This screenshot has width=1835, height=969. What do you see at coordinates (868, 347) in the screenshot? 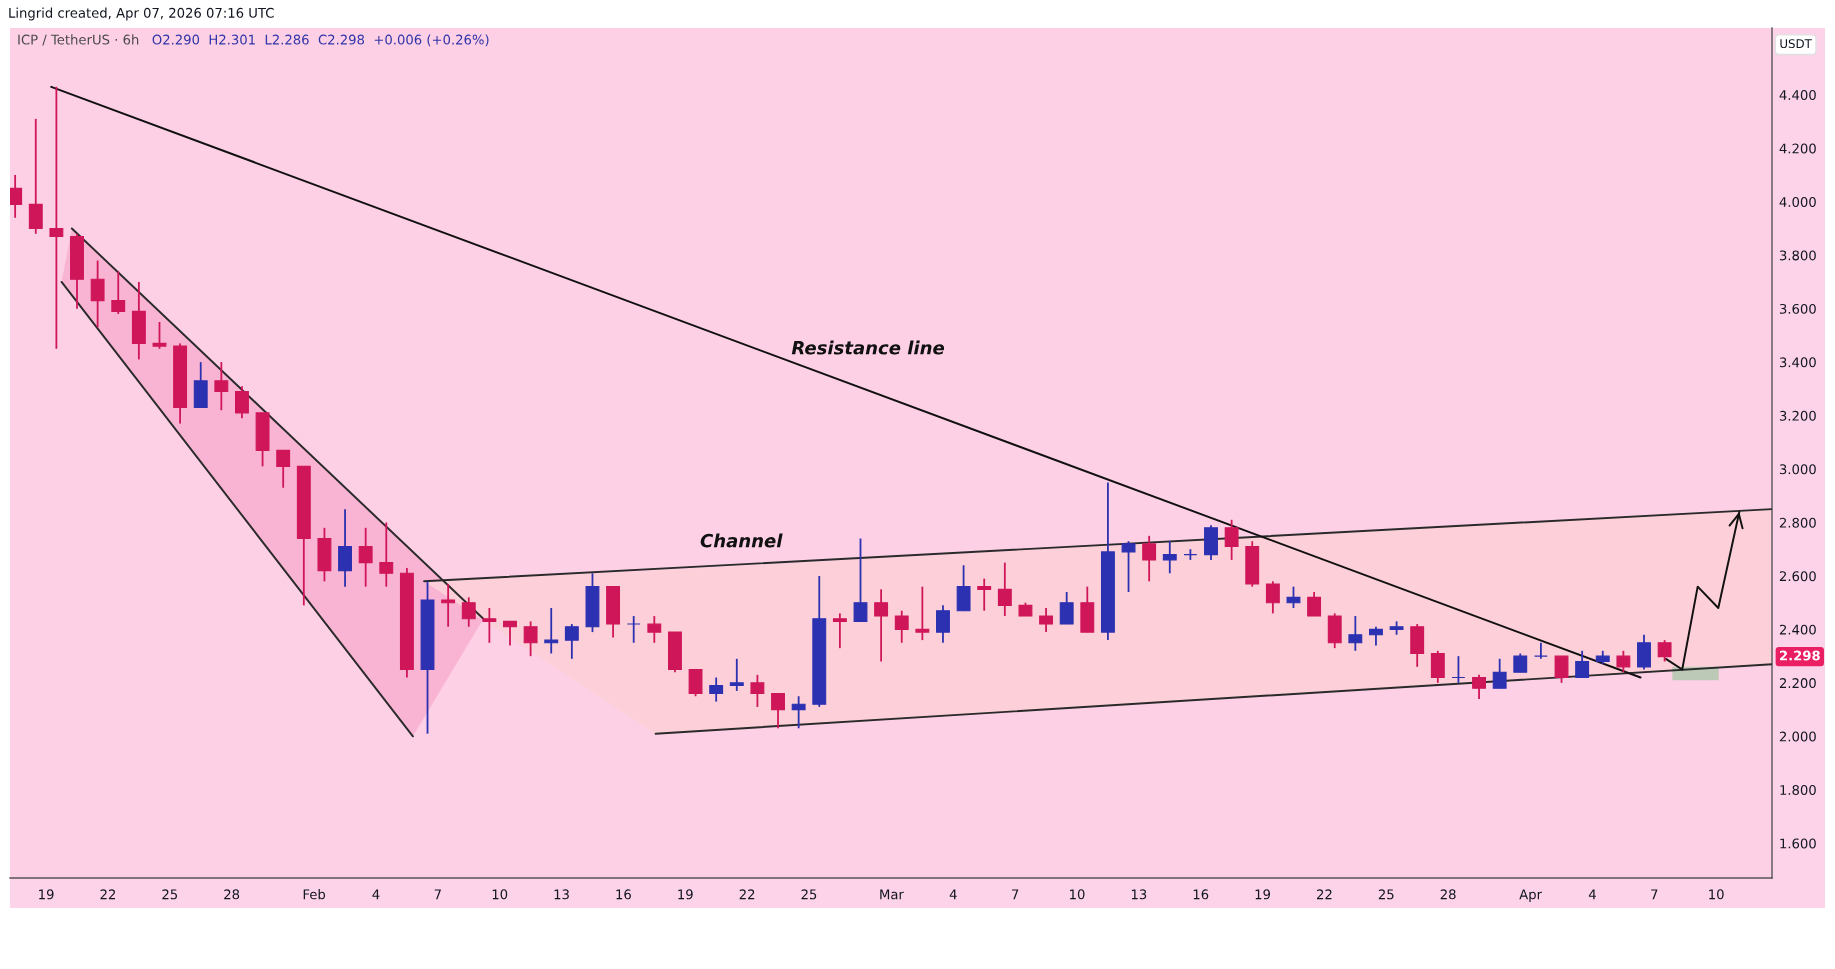
I see `annotation: Resistance line` at bounding box center [868, 347].